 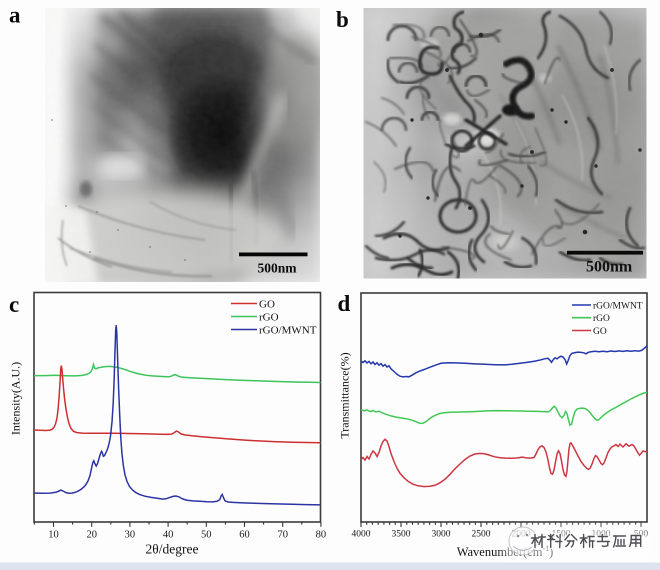 I want to click on svg-text: d, so click(x=344, y=303).